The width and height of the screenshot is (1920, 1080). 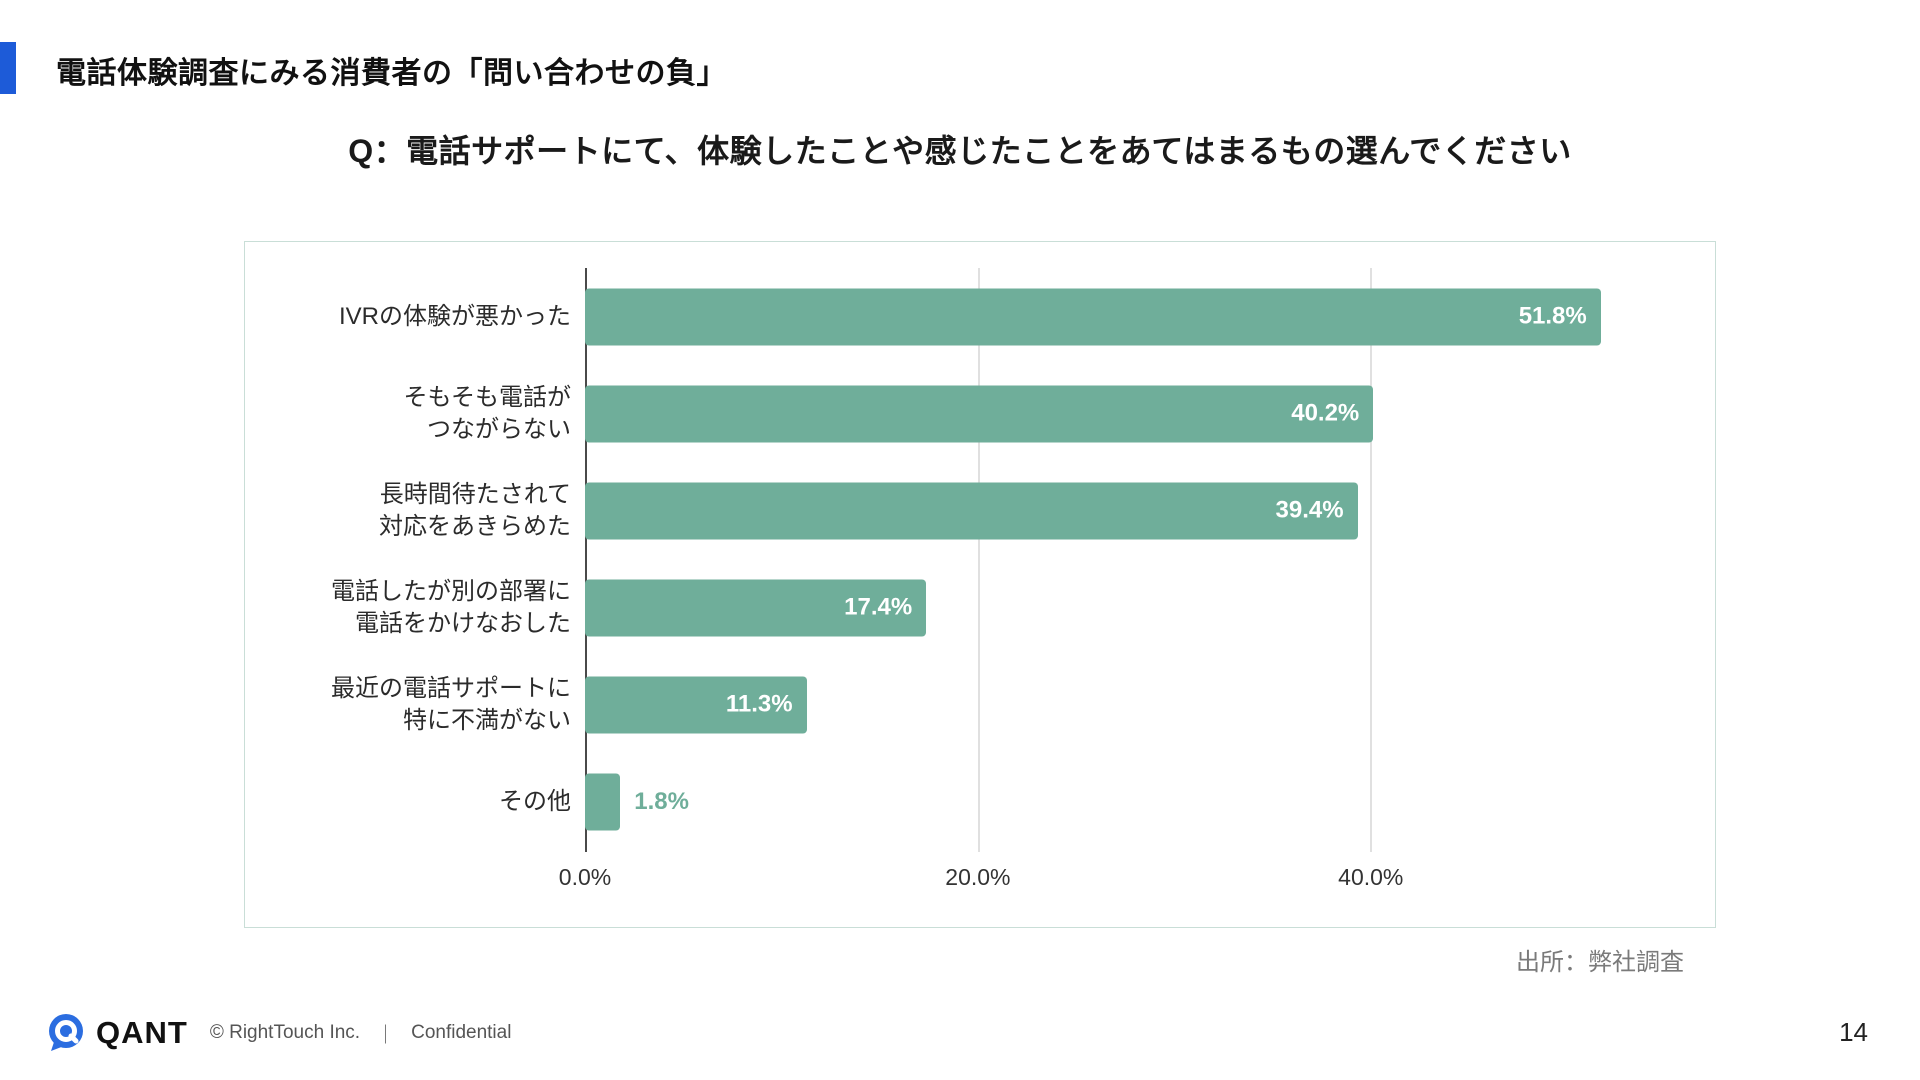 I want to click on bar: 40.2%, so click(x=979, y=413).